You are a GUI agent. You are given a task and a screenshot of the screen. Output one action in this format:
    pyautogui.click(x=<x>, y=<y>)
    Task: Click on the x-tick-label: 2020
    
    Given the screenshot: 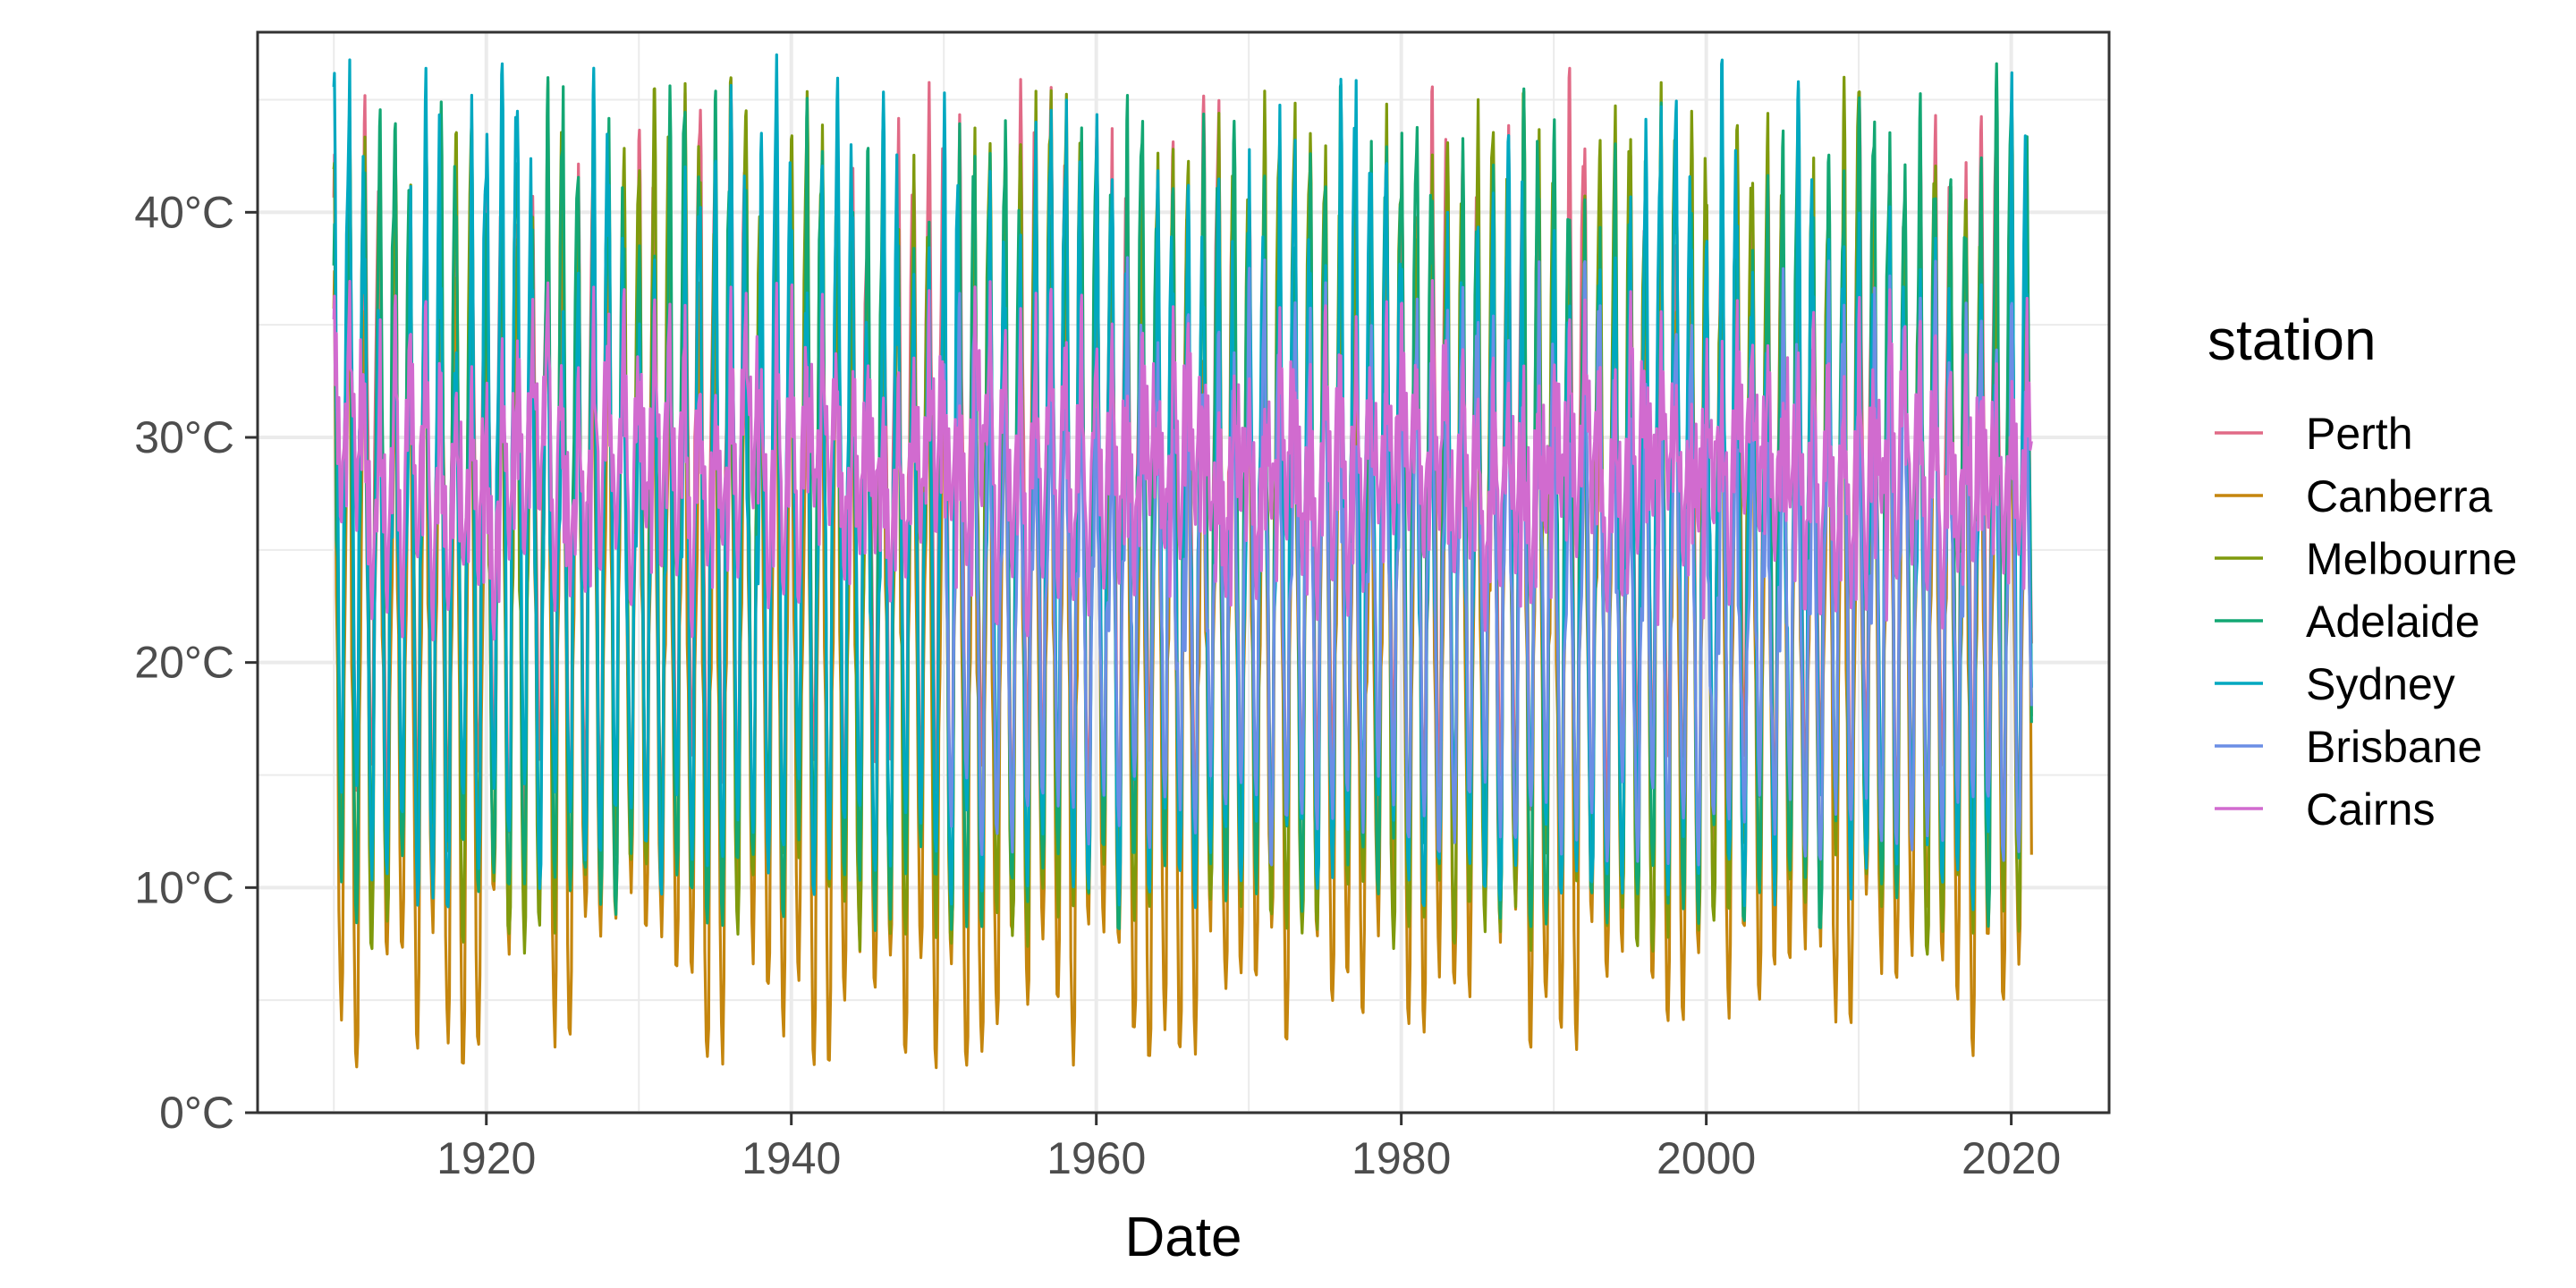 What is the action you would take?
    pyautogui.click(x=2011, y=1158)
    